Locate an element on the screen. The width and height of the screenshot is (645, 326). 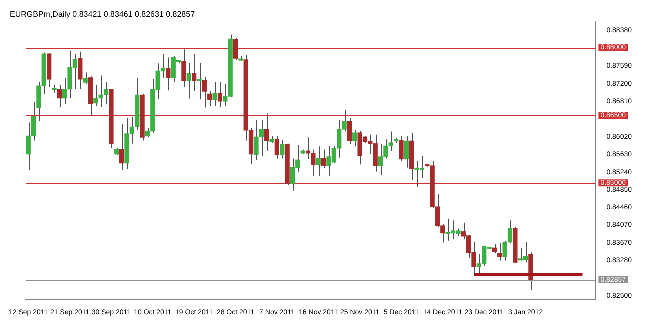
chart-title: EURGBPm,Daily 0.83421 0.83461 0.82631 0.82857 is located at coordinates (103, 15).